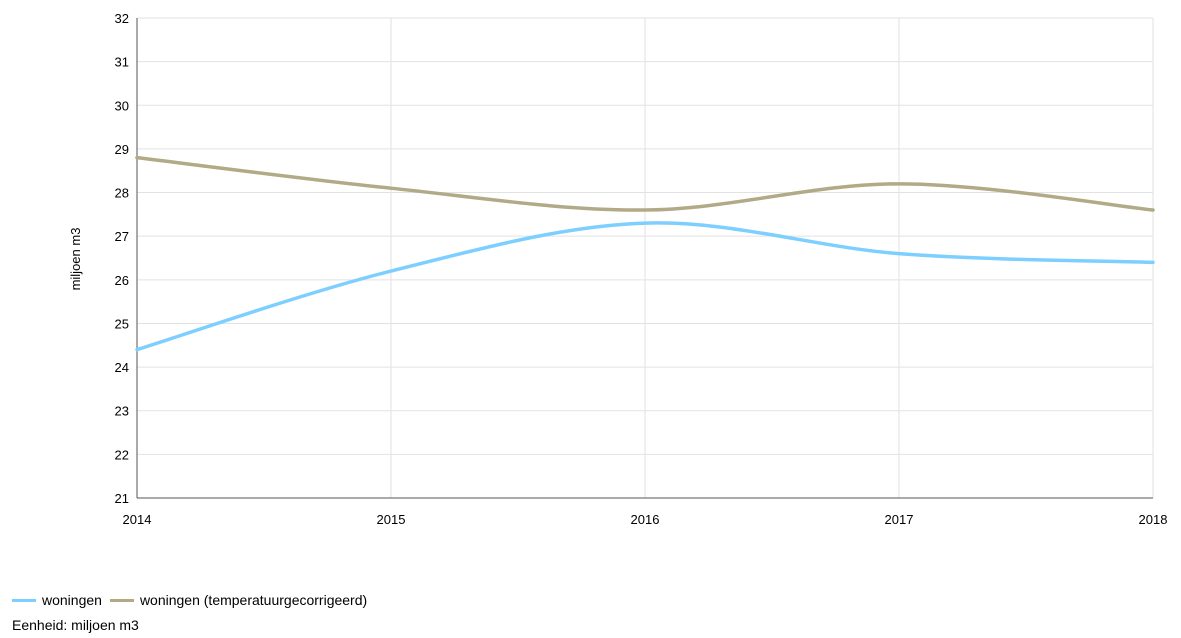 This screenshot has width=1181, height=638. What do you see at coordinates (122, 62) in the screenshot?
I see `y-tick-label-31: 31` at bounding box center [122, 62].